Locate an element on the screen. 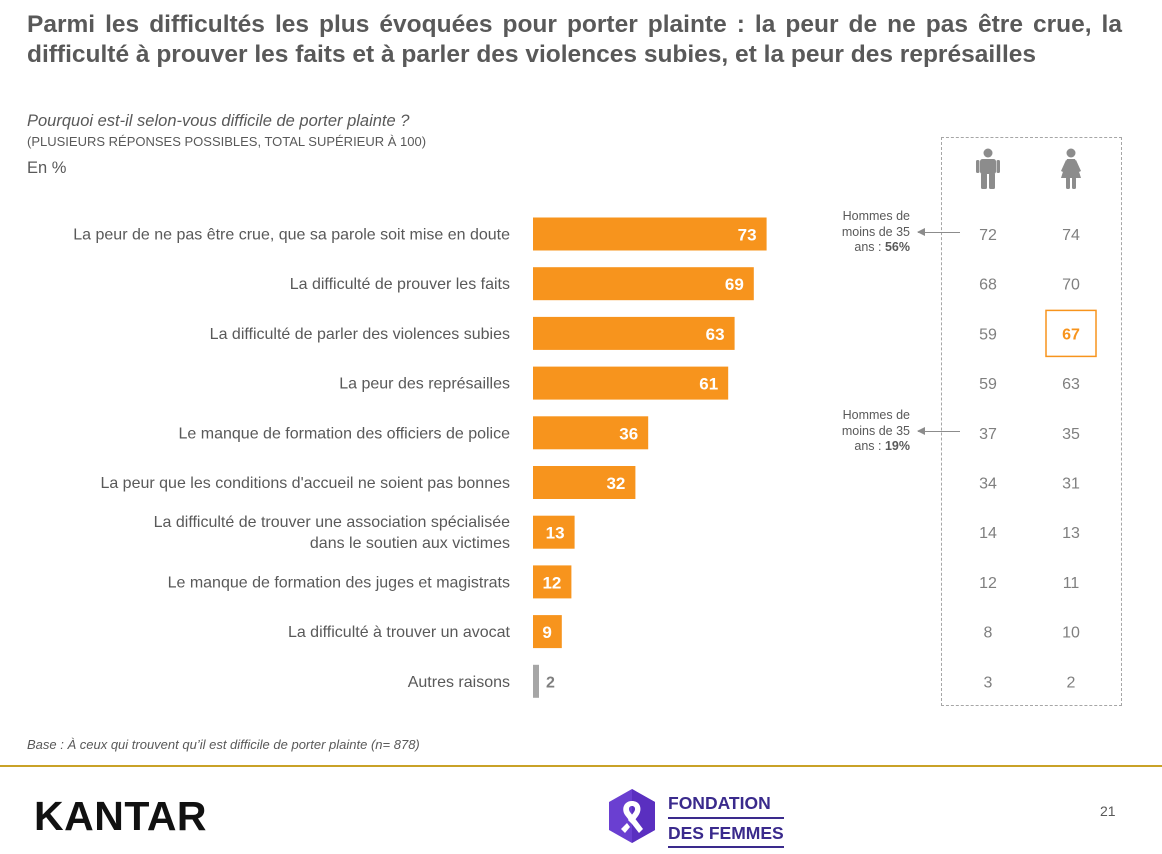 Image resolution: width=1162 pixels, height=854 pixels. bar-value-label: 13 is located at coordinates (555, 533).